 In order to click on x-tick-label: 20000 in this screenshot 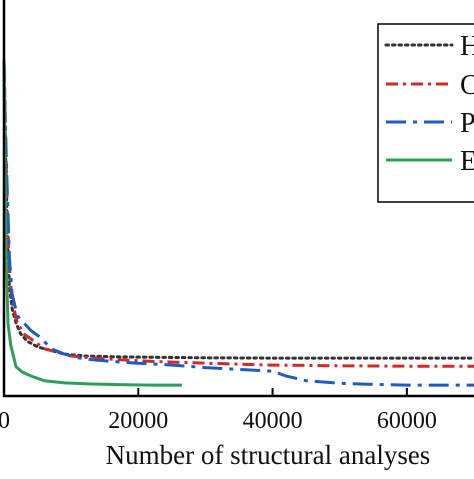, I will do `click(138, 421)`.